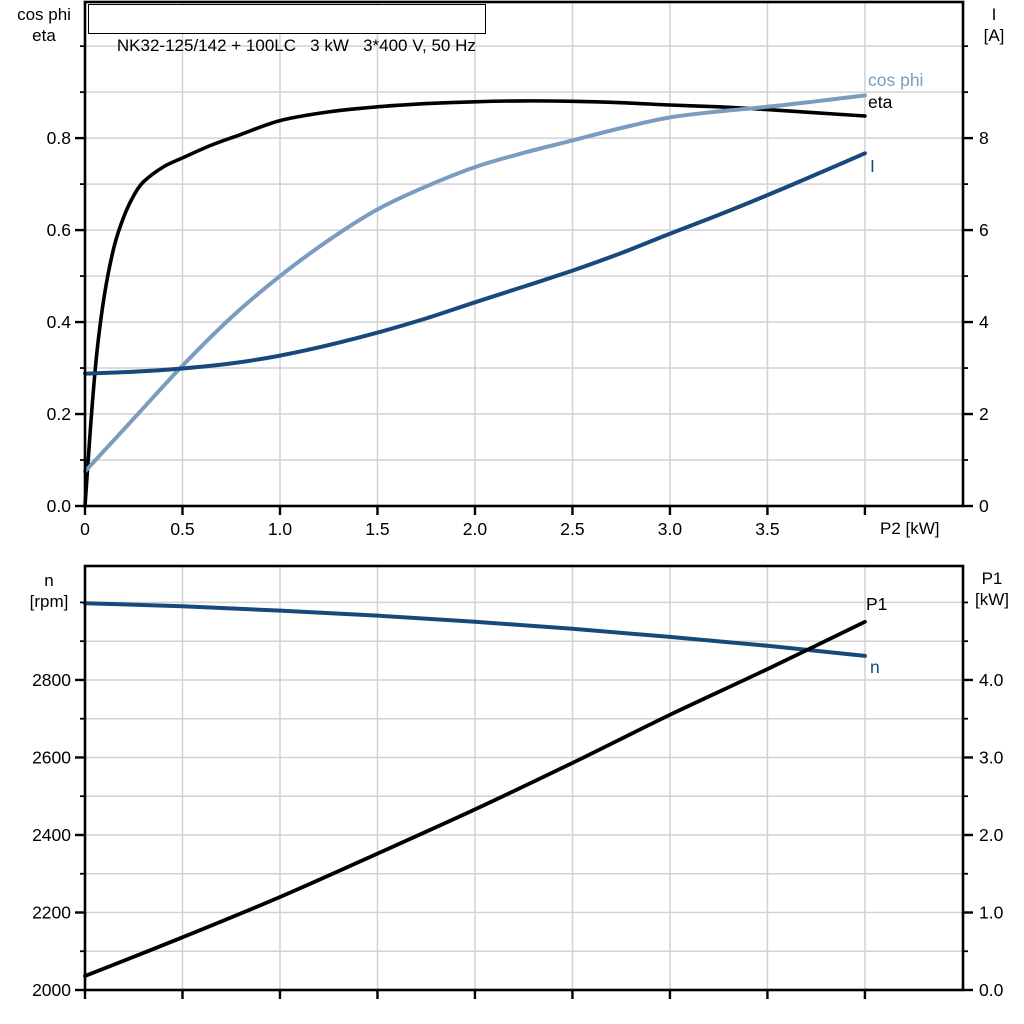 This screenshot has height=1024, width=1024. Describe the element at coordinates (377, 529) in the screenshot. I see `x-tick-label: 1.5` at that location.